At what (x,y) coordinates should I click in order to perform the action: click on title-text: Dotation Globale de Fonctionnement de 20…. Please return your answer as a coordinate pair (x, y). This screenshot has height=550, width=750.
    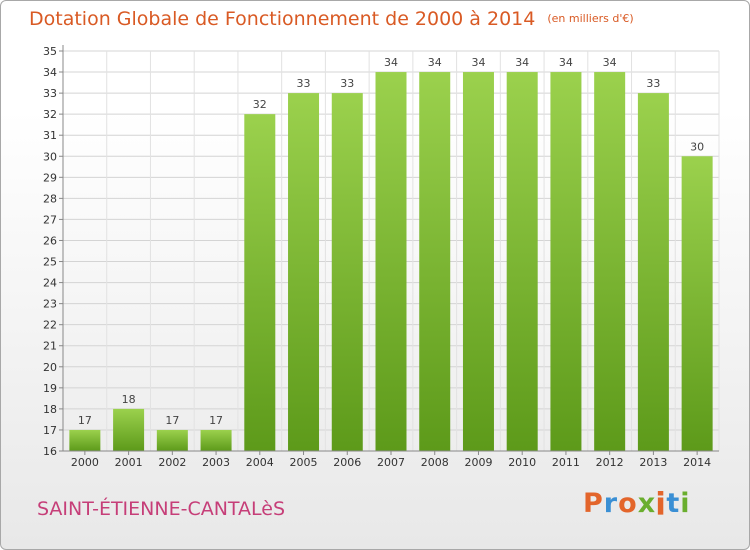
    Looking at the image, I should click on (282, 19).